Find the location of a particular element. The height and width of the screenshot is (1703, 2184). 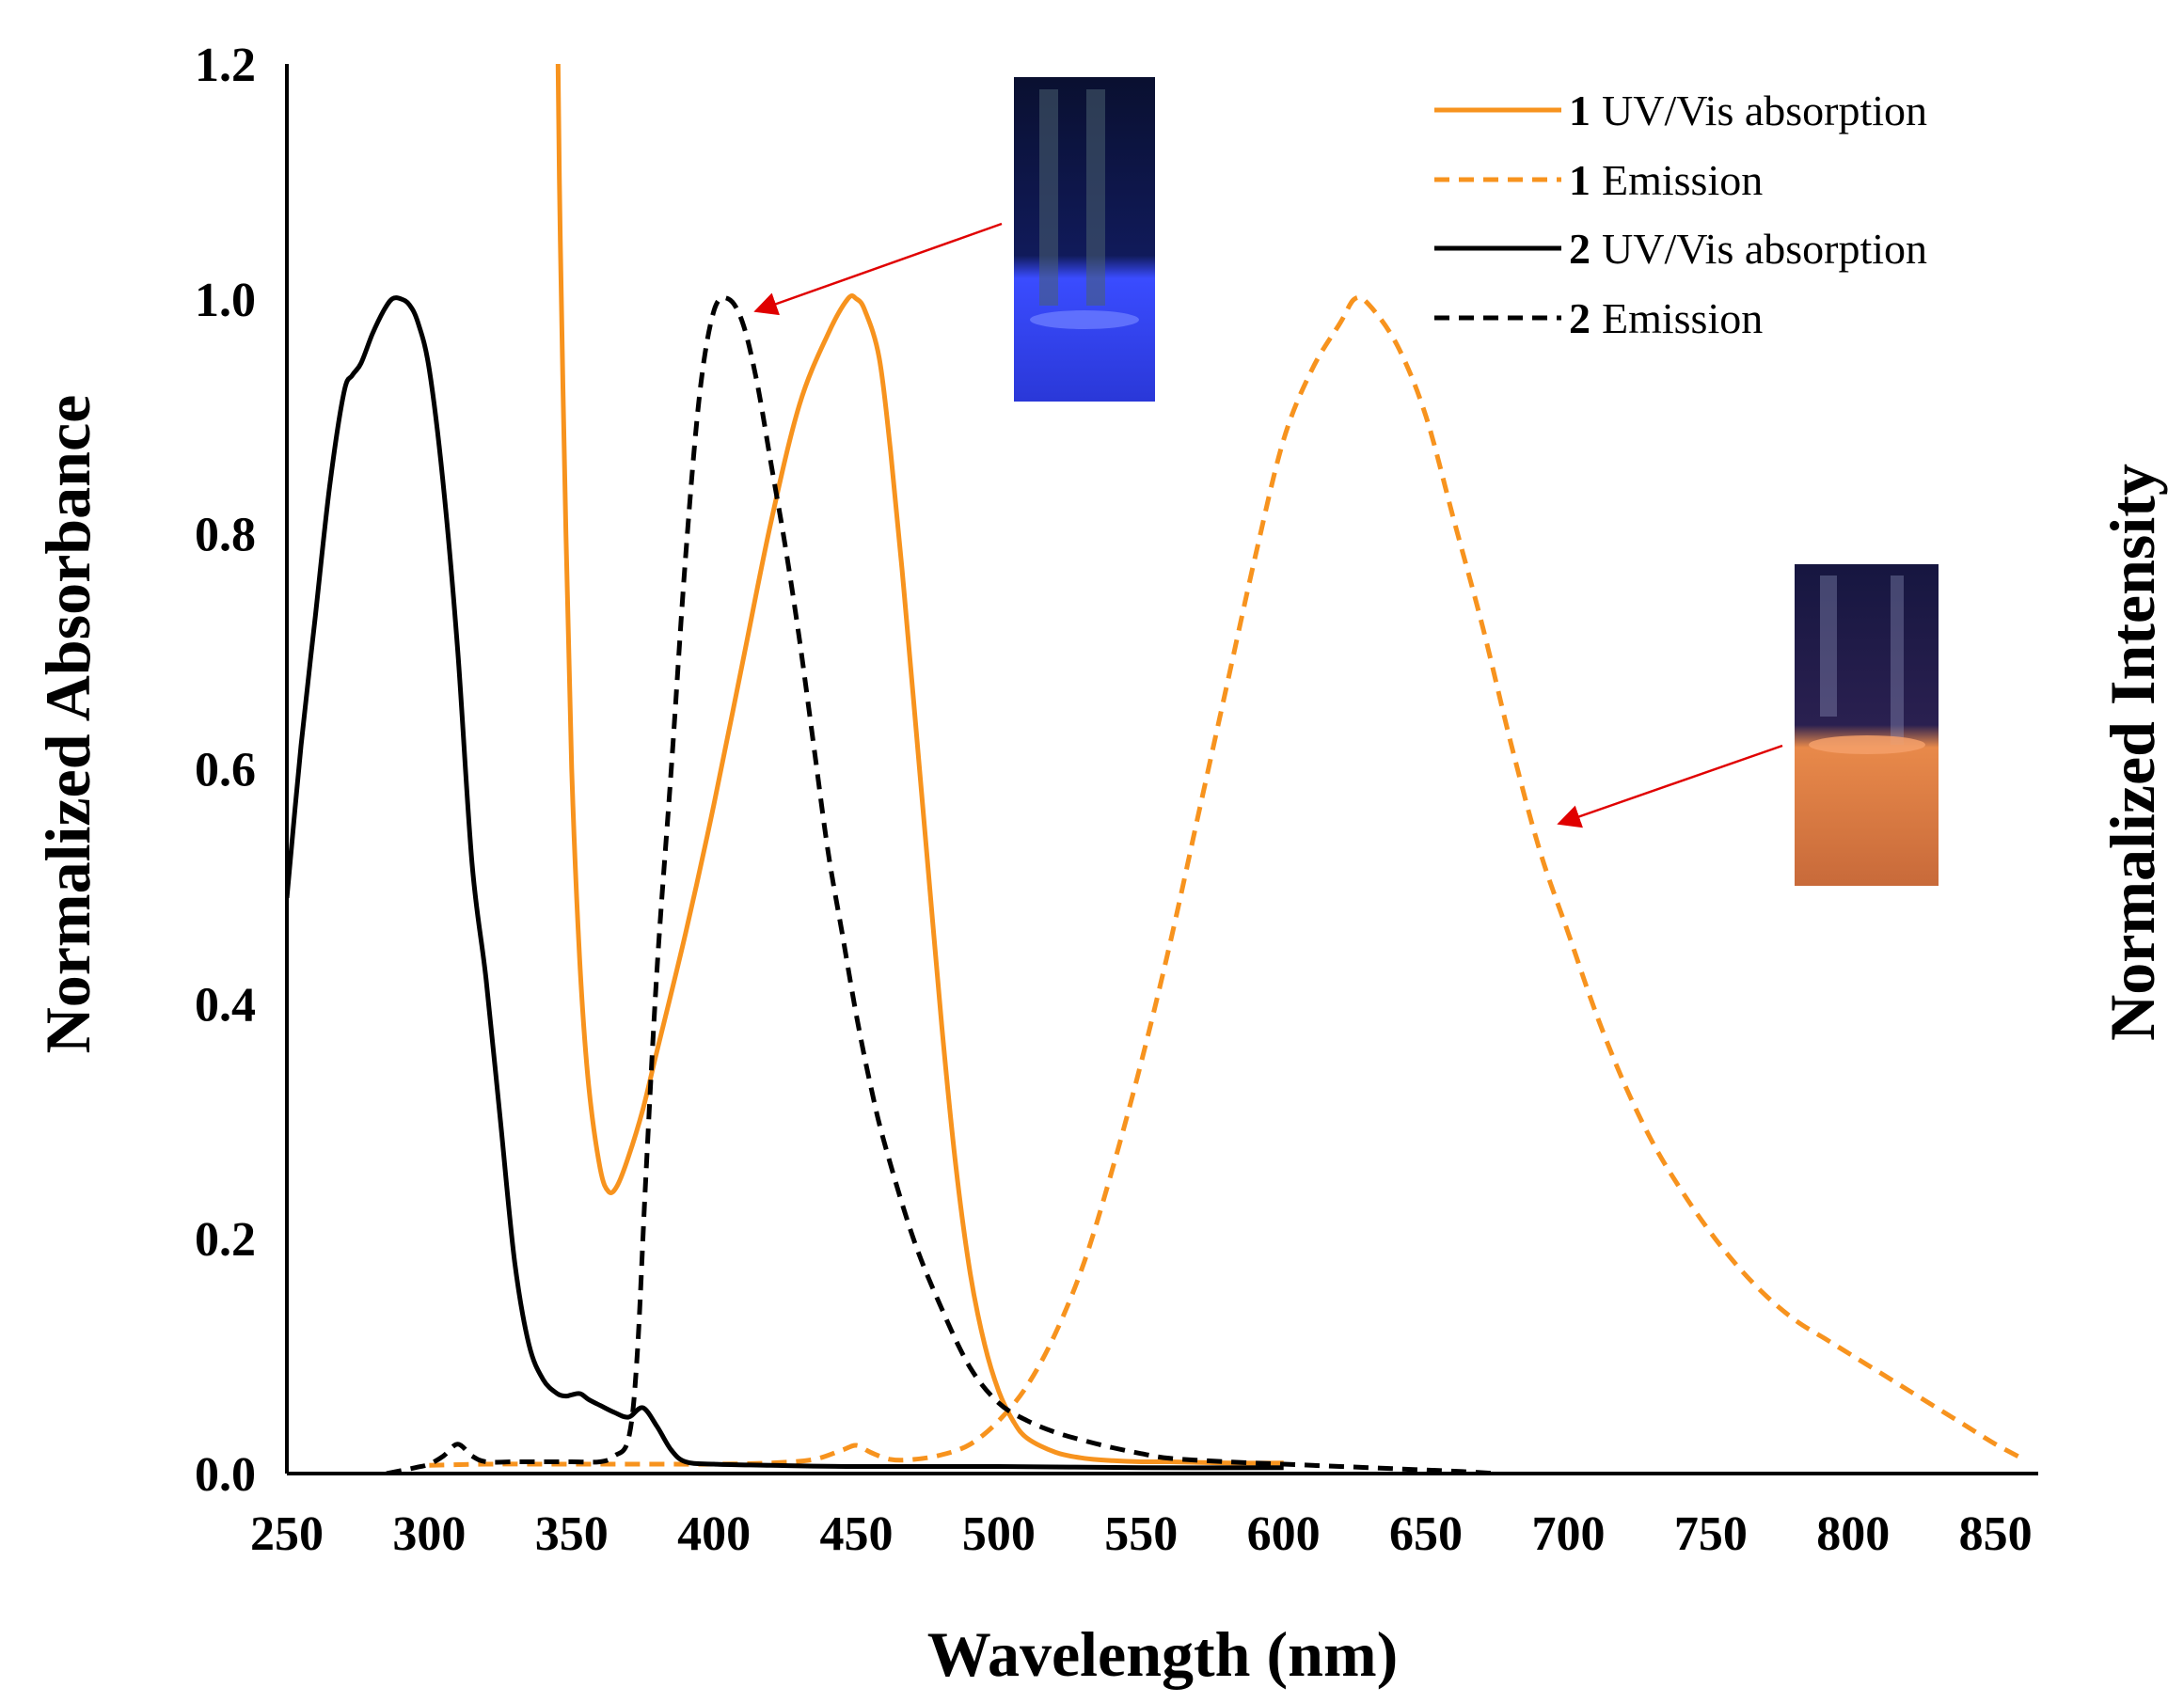

x-tick-label: 850 is located at coordinates (1996, 1534).